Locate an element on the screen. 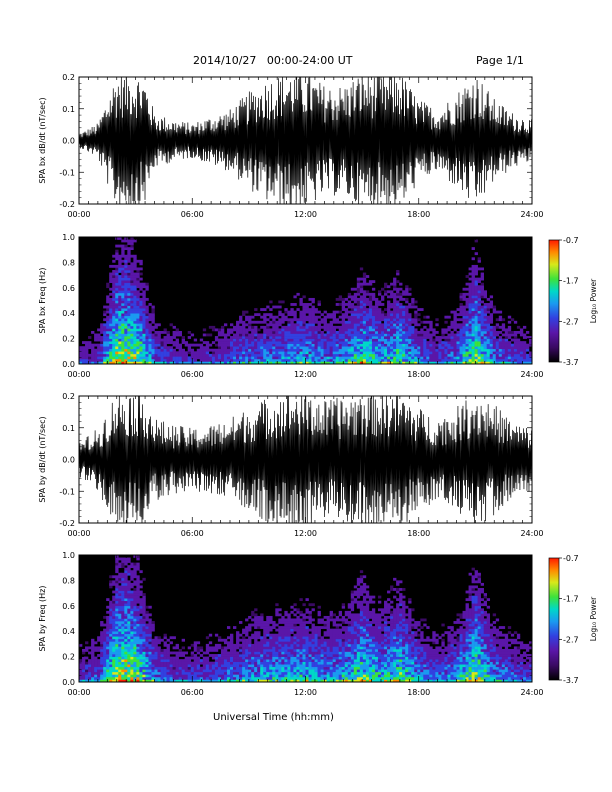 The width and height of the screenshot is (612, 792). spectrogram-by-cells is located at coordinates (305, 618).